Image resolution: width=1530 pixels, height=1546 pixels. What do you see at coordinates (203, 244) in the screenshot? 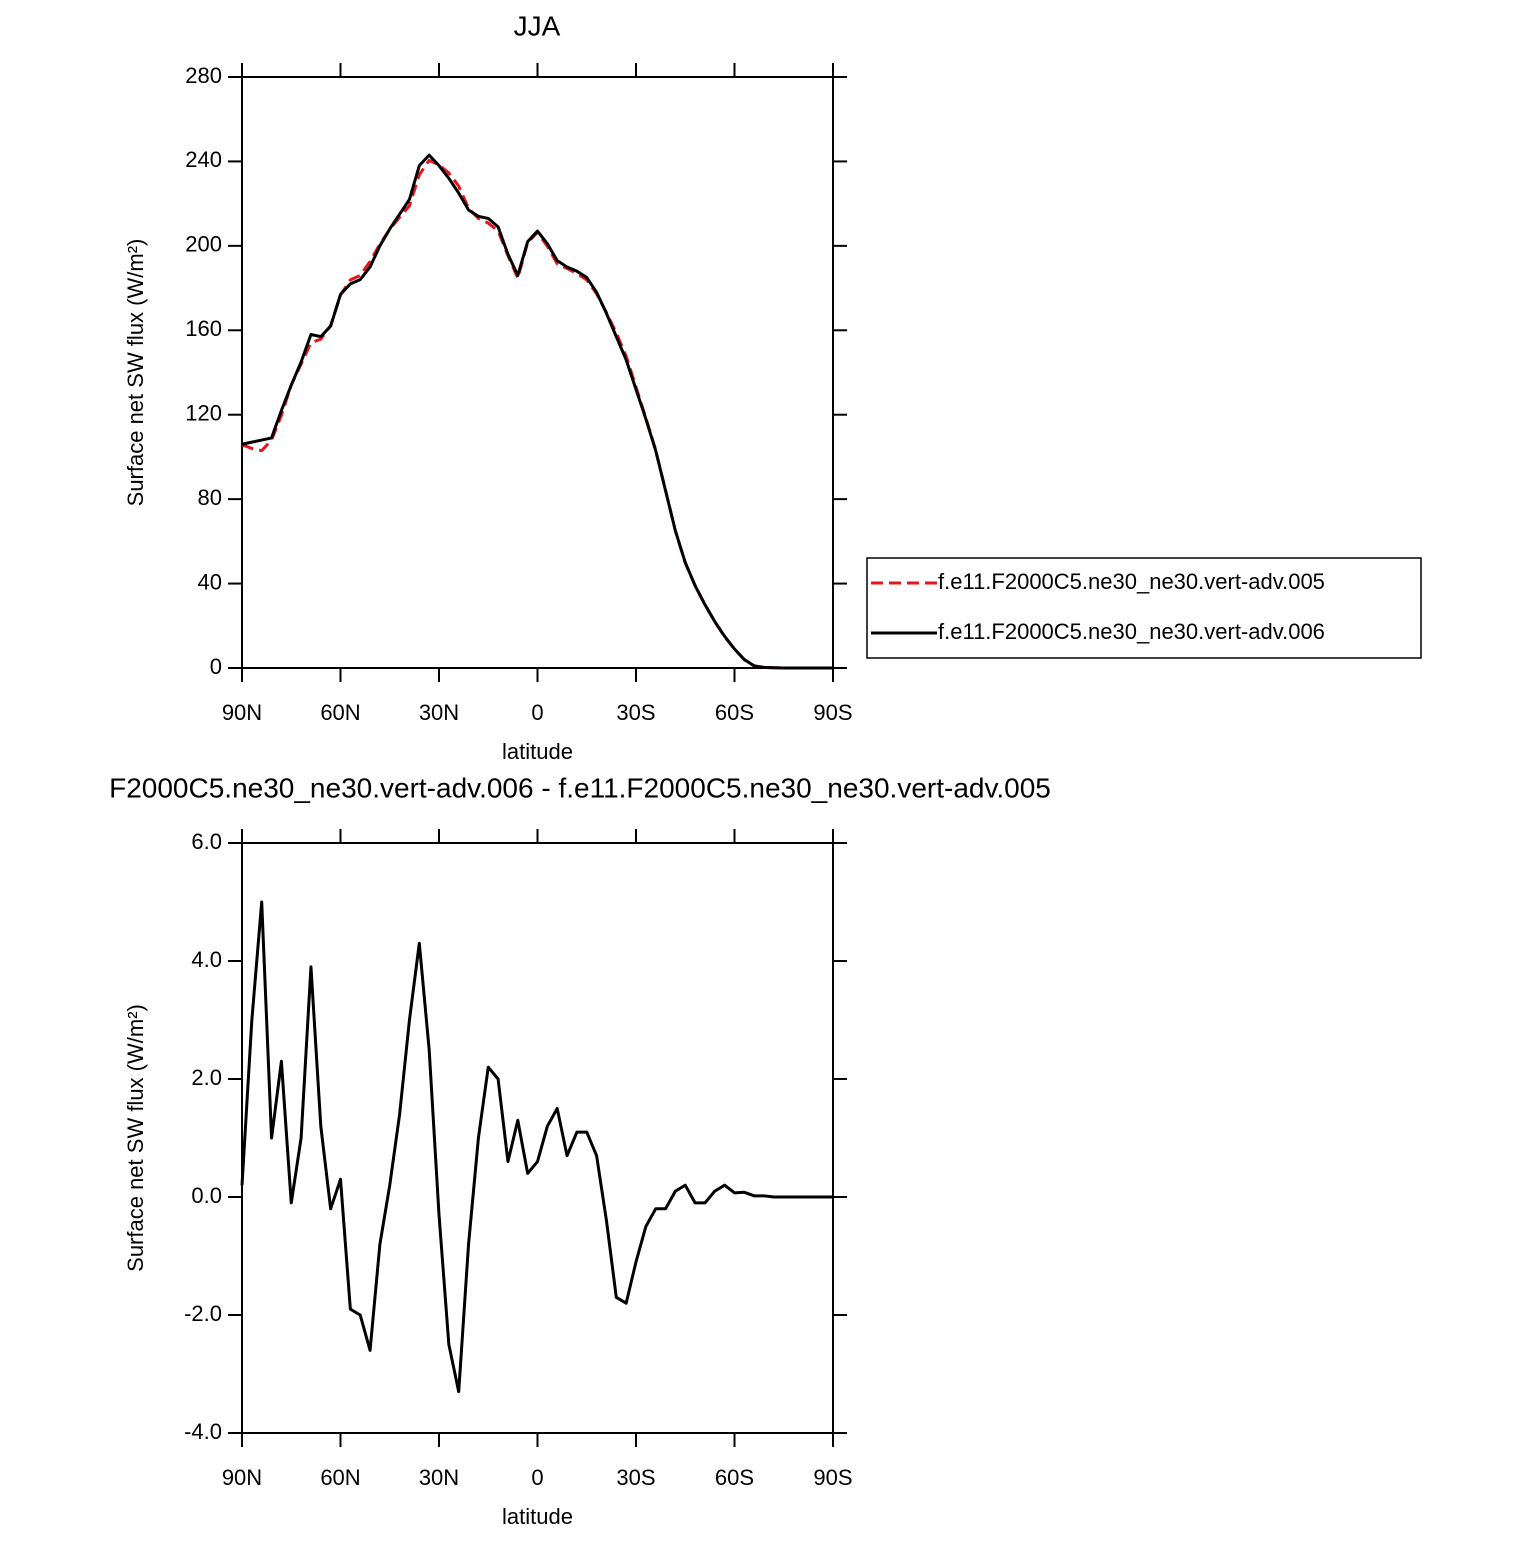
I see `y-tick-label: 200` at bounding box center [203, 244].